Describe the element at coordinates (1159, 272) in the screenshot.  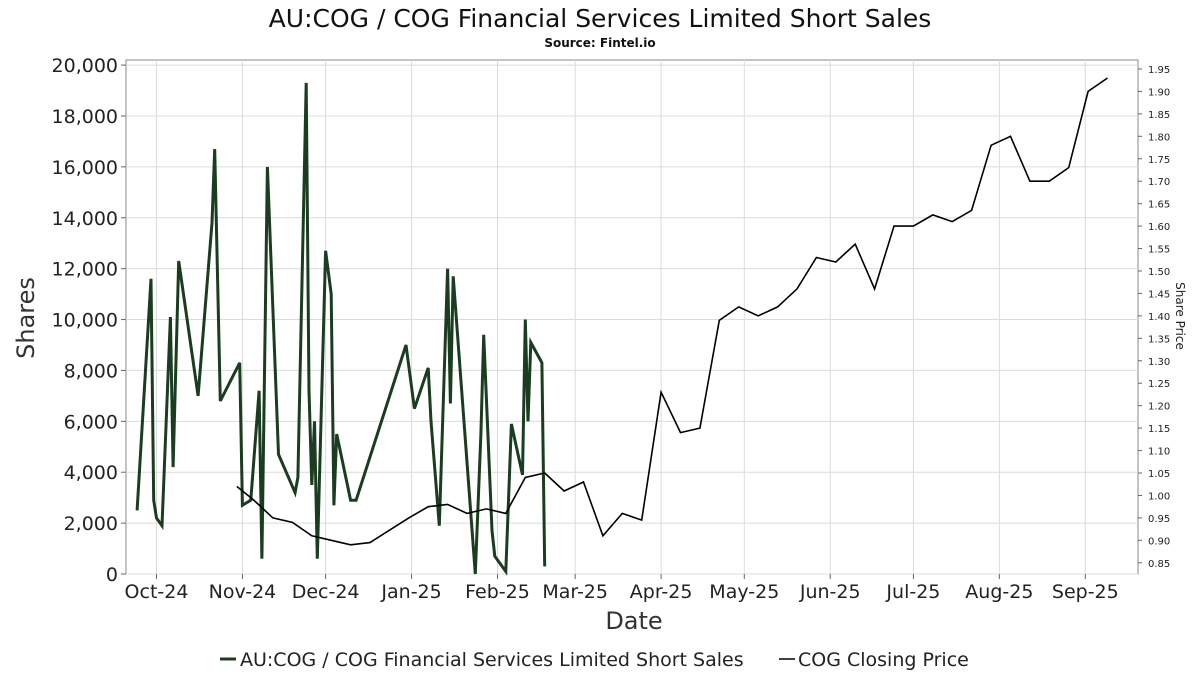
I see `y2-tick-label: 1.50` at that location.